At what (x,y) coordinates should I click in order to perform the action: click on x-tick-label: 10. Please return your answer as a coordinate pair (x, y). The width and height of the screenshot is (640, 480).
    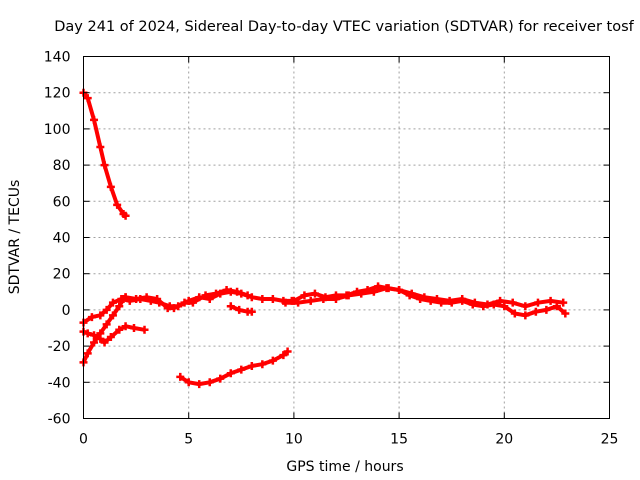
    Looking at the image, I should click on (294, 440).